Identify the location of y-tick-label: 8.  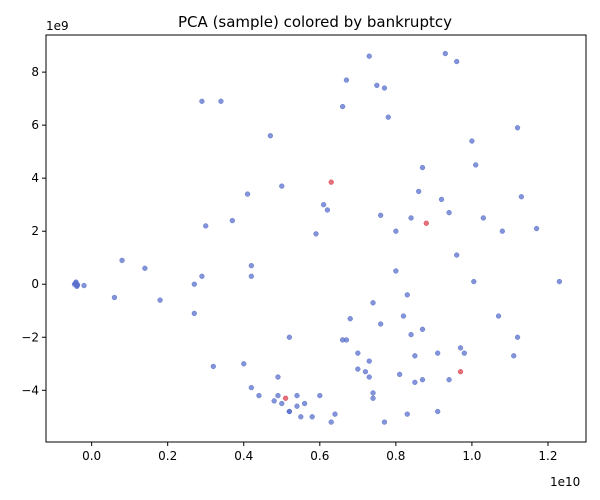
(35, 72).